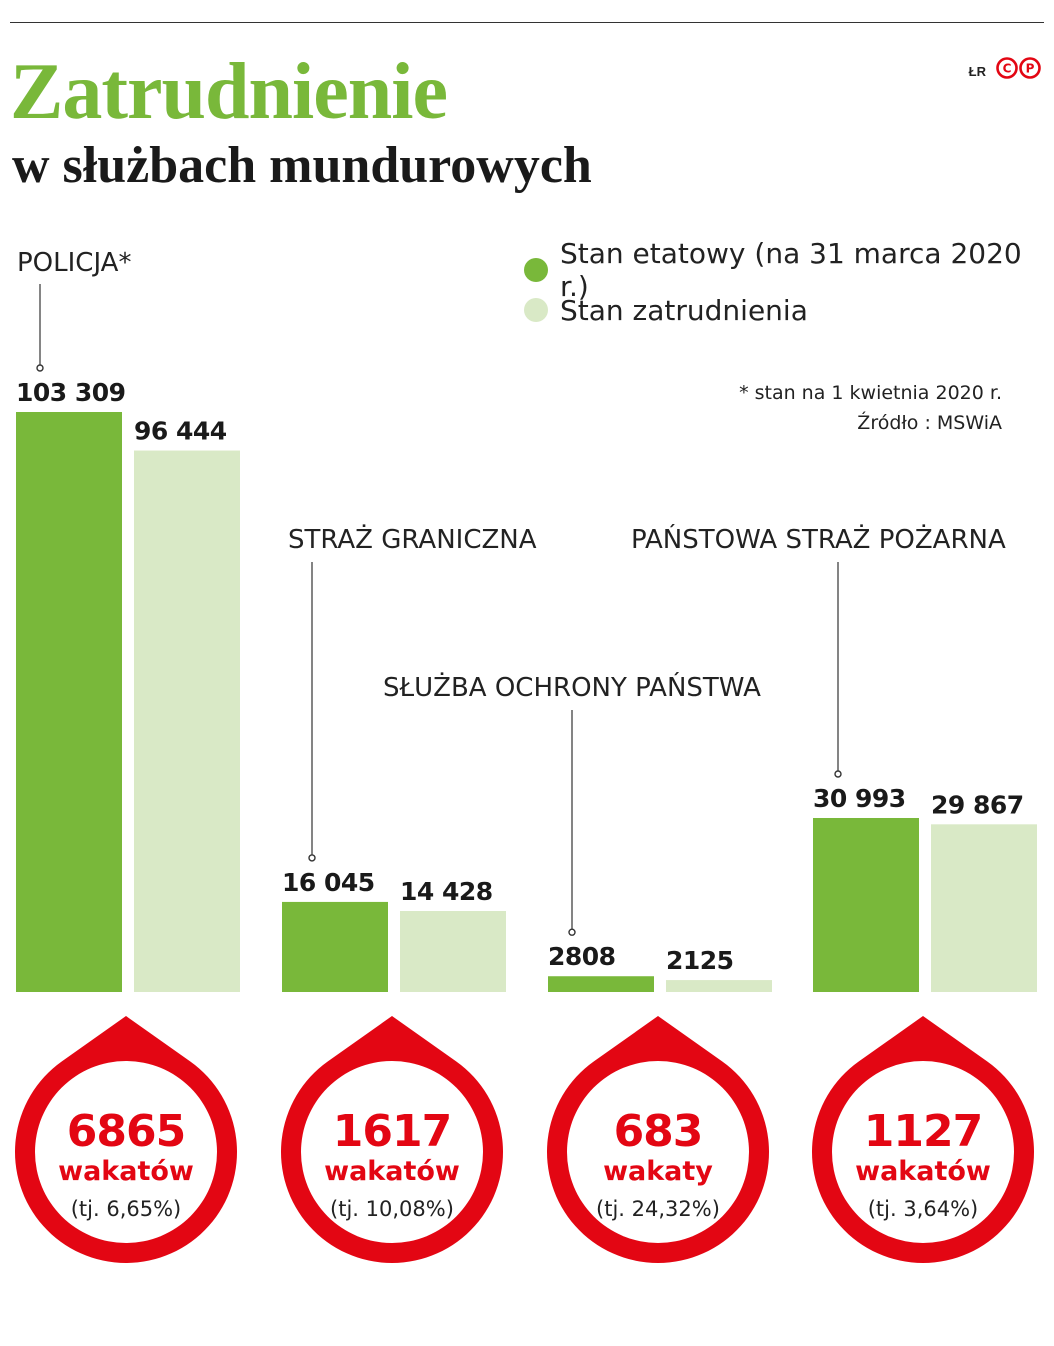 The width and height of the screenshot is (1054, 1346). Describe the element at coordinates (870, 393) in the screenshot. I see `footnote: * stan na 1 kwietnia 2020 r.` at that location.